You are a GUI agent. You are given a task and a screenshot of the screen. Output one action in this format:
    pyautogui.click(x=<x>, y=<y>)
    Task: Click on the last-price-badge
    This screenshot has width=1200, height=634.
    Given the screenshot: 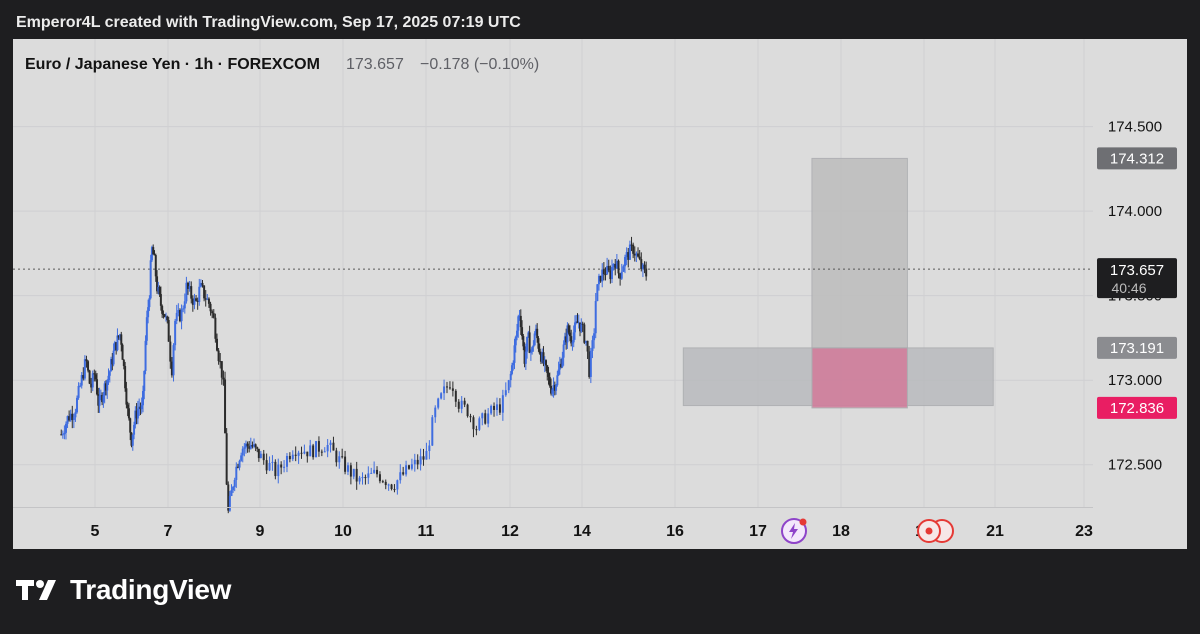 What is the action you would take?
    pyautogui.click(x=1137, y=278)
    